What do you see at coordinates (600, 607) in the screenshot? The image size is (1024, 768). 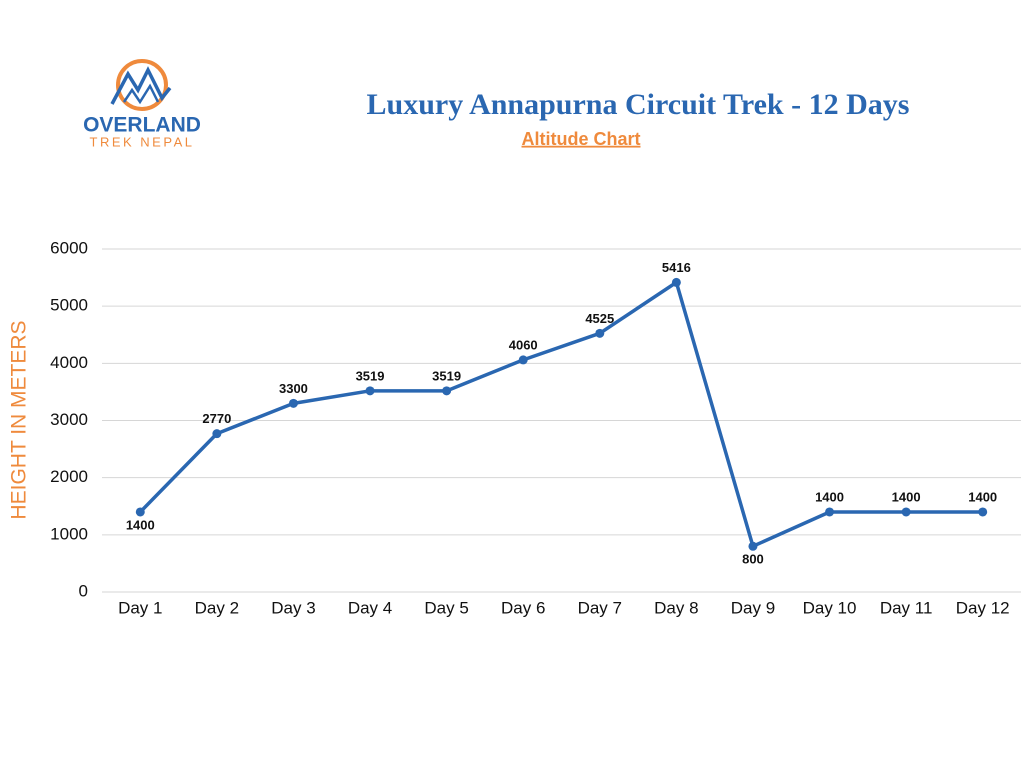 I see `x-tick-label: Day 7` at bounding box center [600, 607].